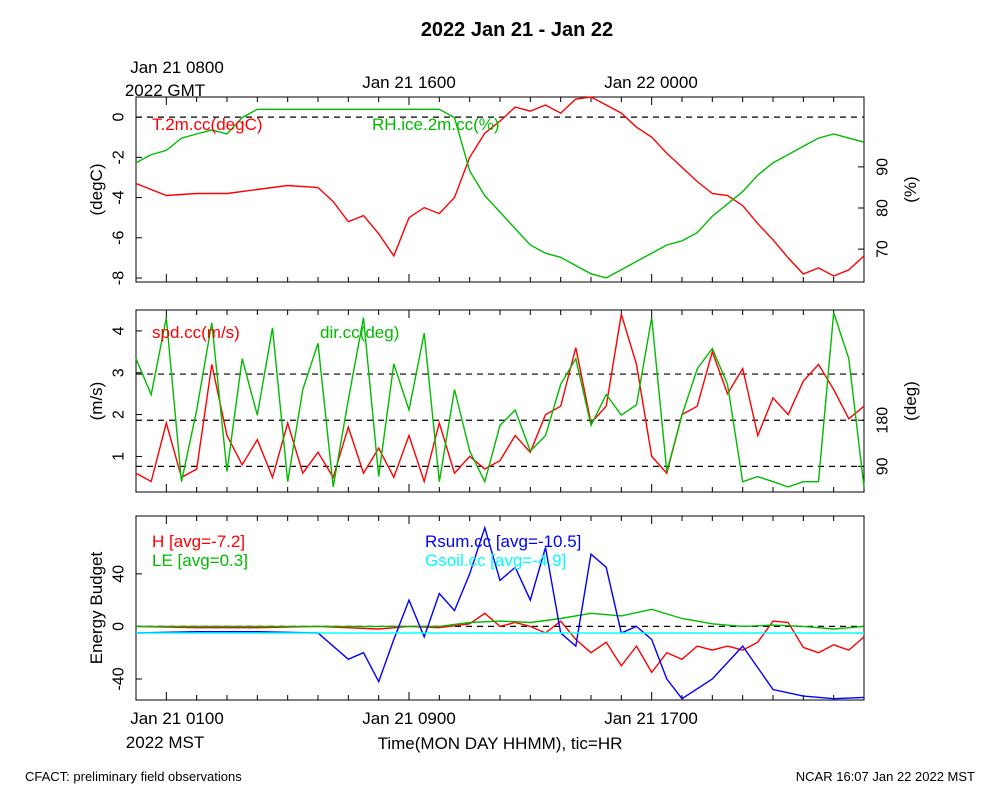 The height and width of the screenshot is (805, 1000). Describe the element at coordinates (119, 626) in the screenshot. I see `panel-2-ytick-label-1: 0` at that location.